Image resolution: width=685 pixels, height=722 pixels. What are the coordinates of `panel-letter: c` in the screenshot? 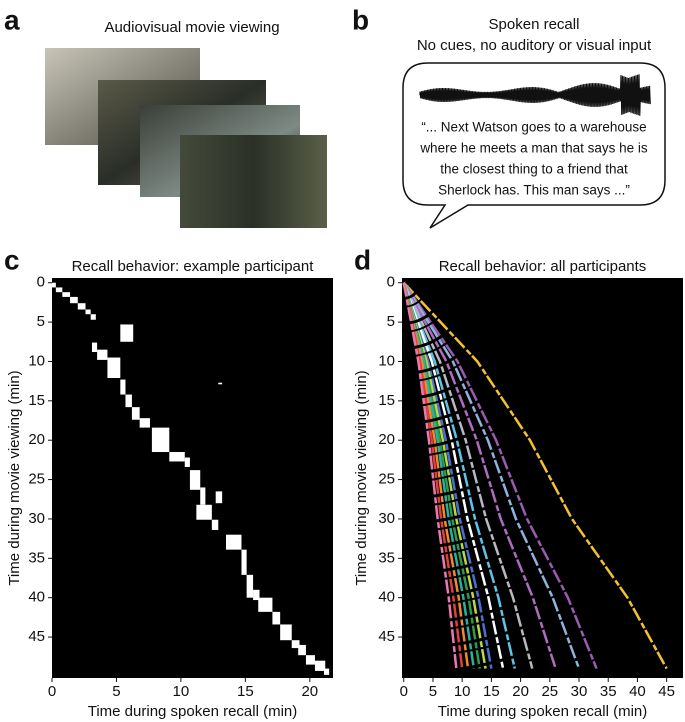 It's located at (12, 259).